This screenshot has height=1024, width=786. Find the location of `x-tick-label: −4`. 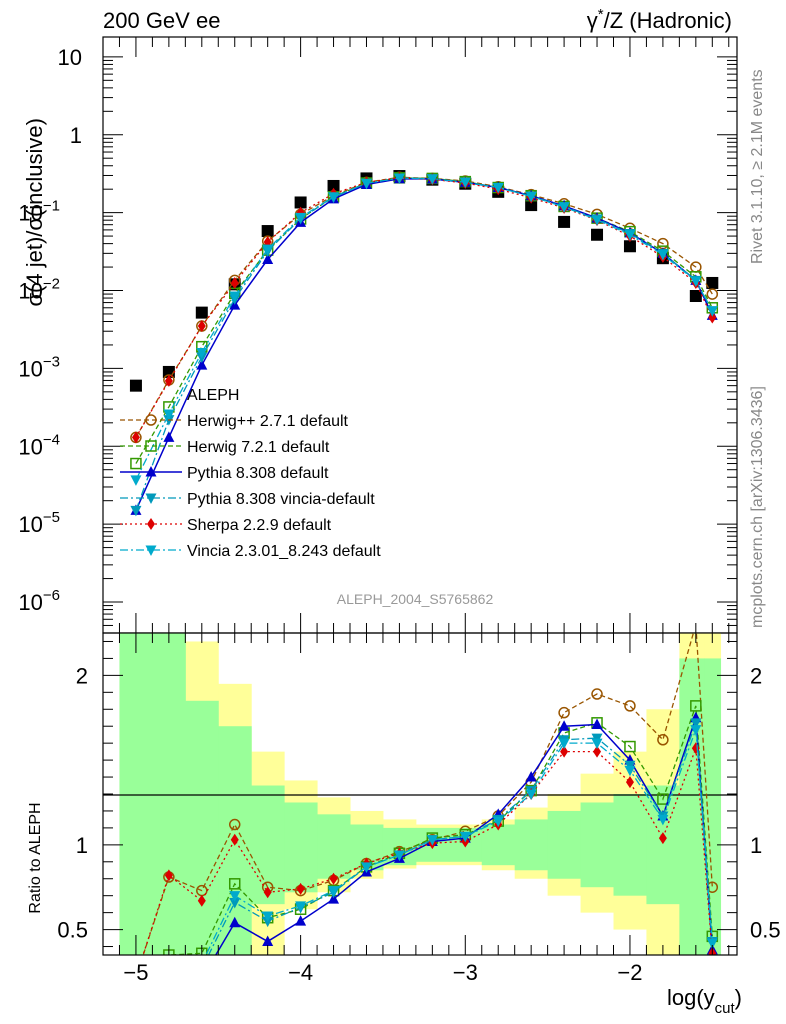

x-tick-label: −4 is located at coordinates (300, 972).